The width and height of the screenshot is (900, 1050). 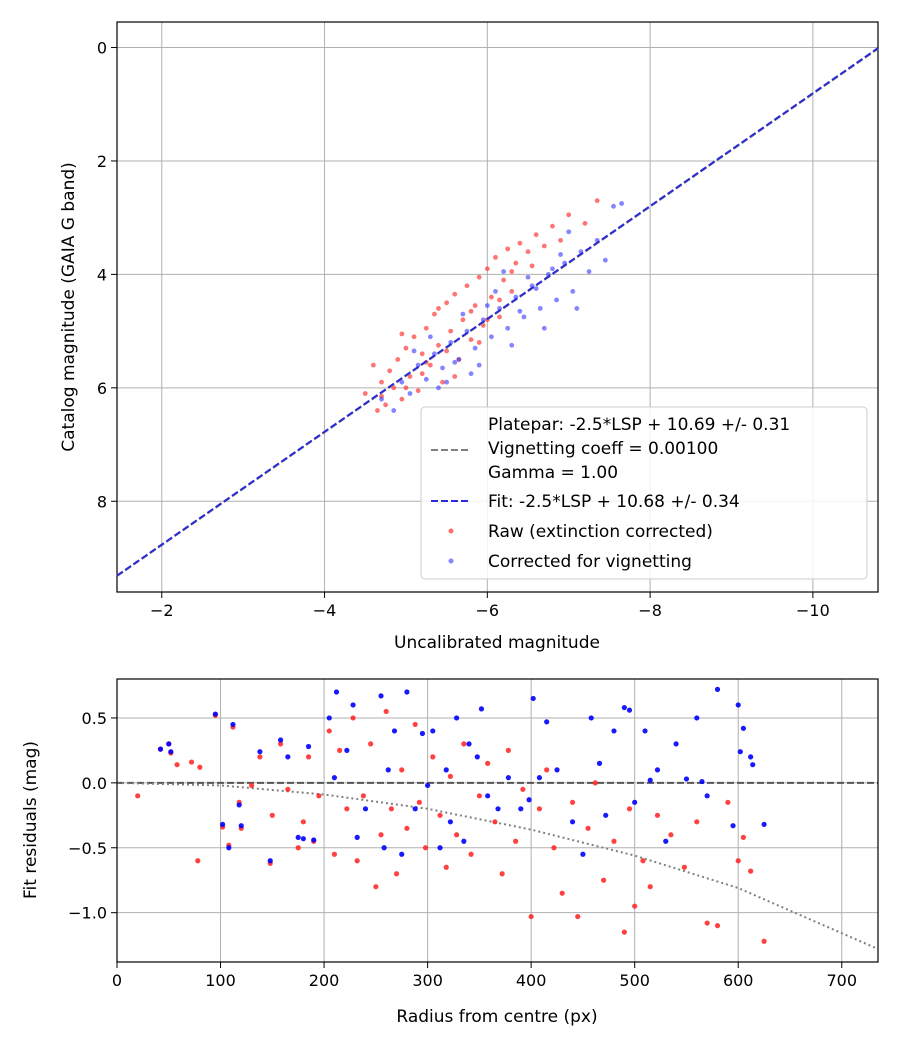 I want to click on x-tick-label: 300, so click(x=427, y=980).